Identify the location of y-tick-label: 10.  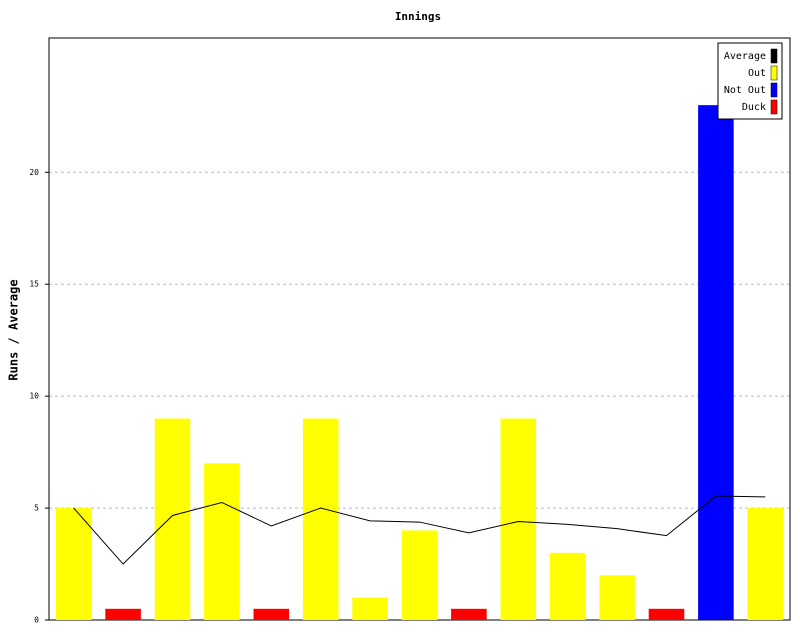
(34, 396).